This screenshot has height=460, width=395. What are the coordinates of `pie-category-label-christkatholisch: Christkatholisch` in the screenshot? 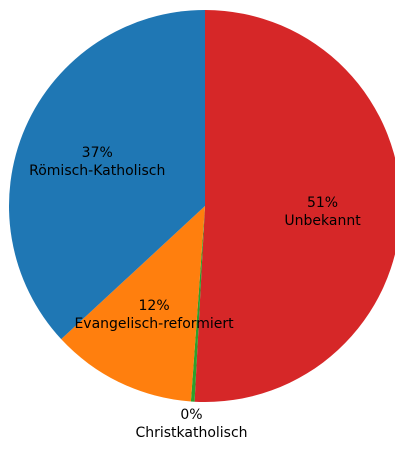 It's located at (191, 433).